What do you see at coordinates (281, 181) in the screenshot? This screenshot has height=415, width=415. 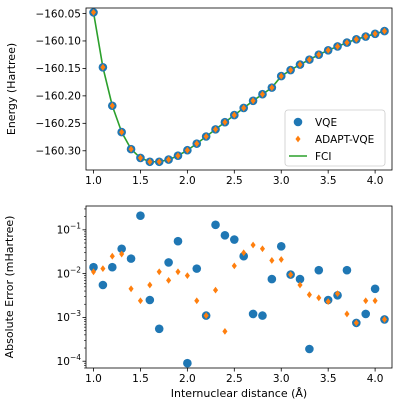 I see `energy-x-tick-label: 3.0` at bounding box center [281, 181].